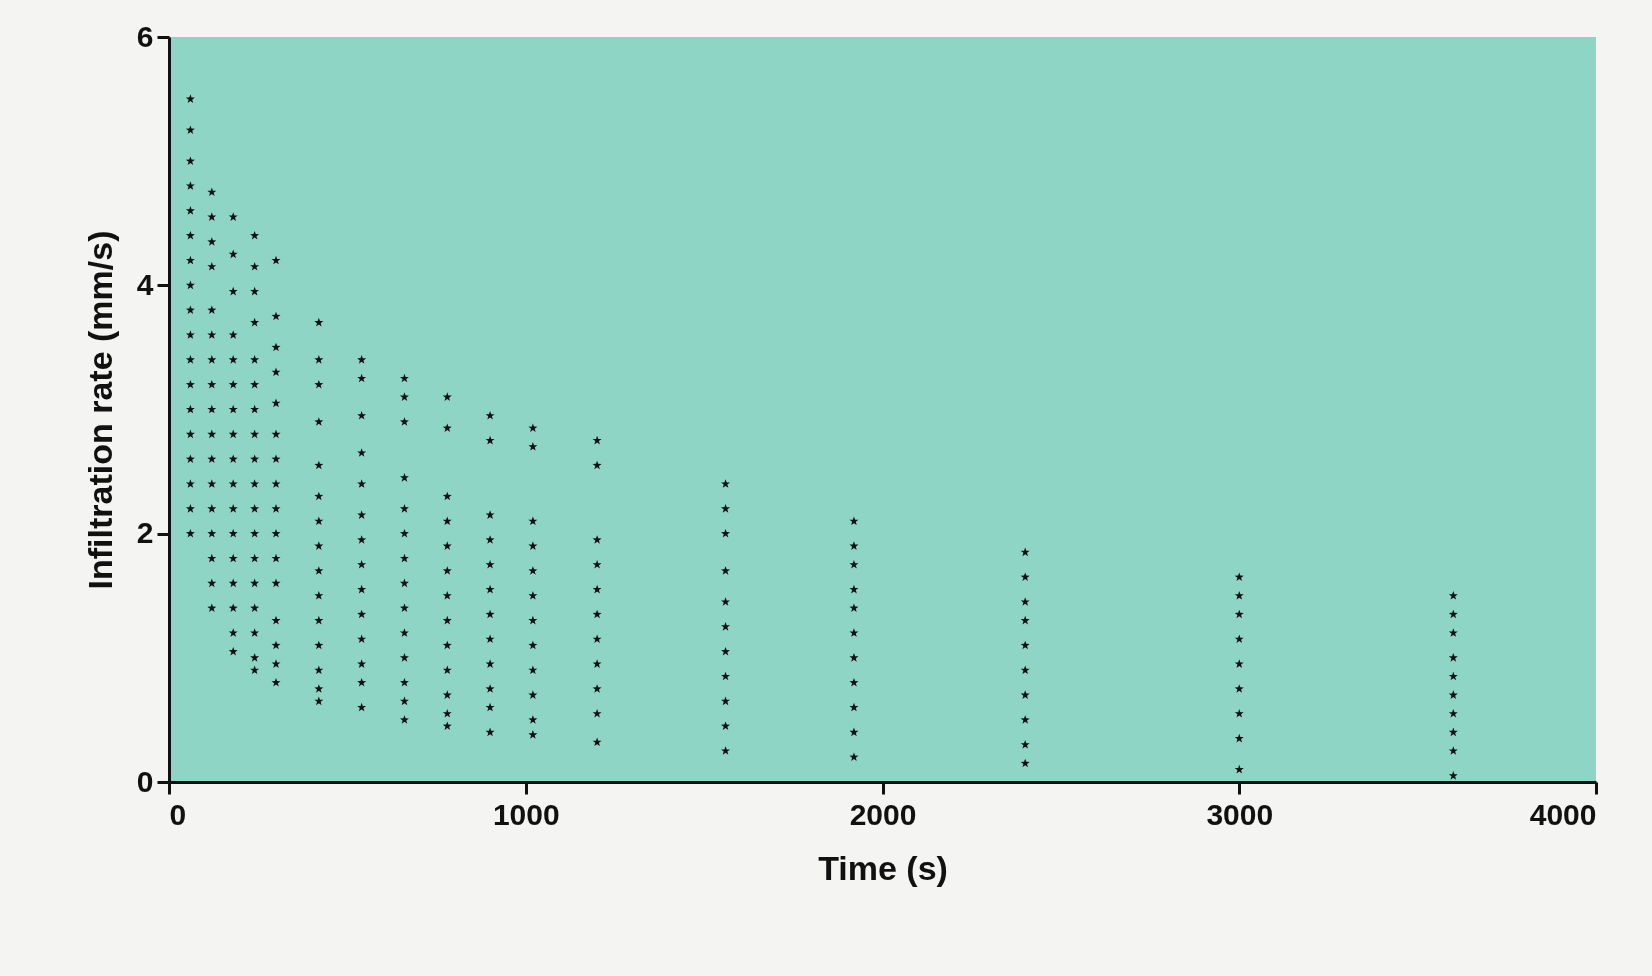 The width and height of the screenshot is (1652, 976). What do you see at coordinates (145, 36) in the screenshot?
I see `y-tick-label: 6` at bounding box center [145, 36].